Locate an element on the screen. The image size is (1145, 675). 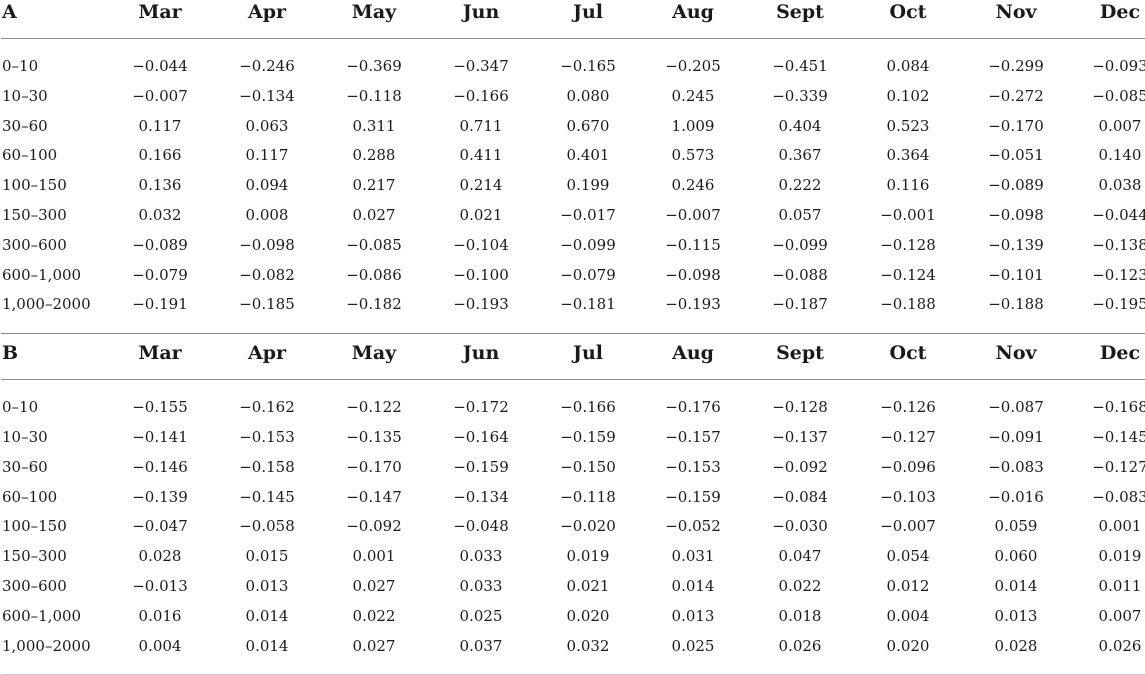
value-cell: 0.022 is located at coordinates (374, 615).